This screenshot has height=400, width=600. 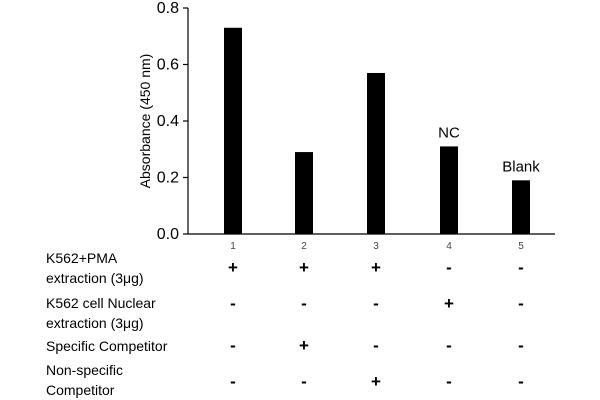 I want to click on condition-label-line: Competitor, so click(x=80, y=390).